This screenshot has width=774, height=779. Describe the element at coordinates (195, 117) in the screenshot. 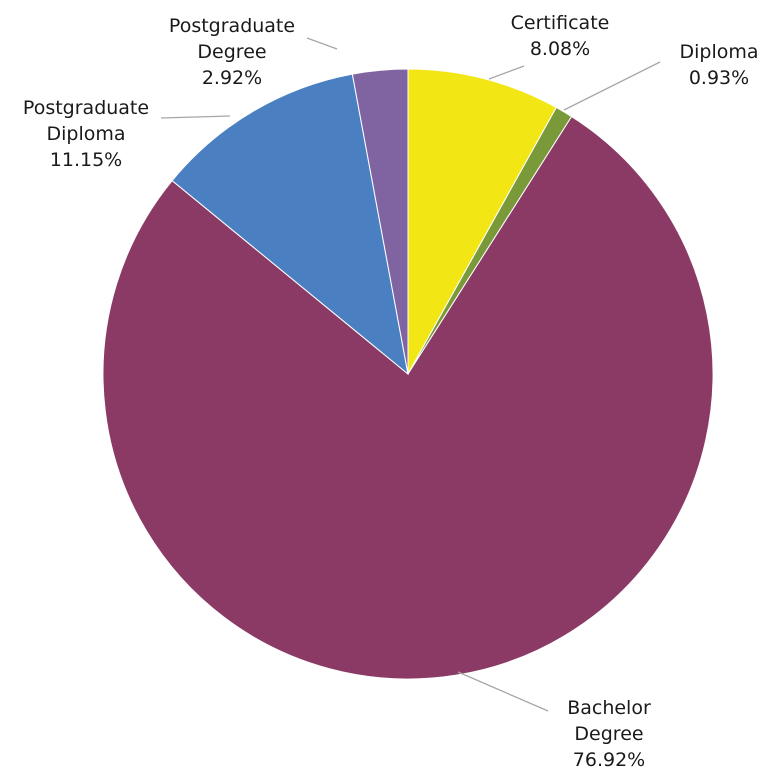

I see `leader-line-postgraduate-diploma` at that location.